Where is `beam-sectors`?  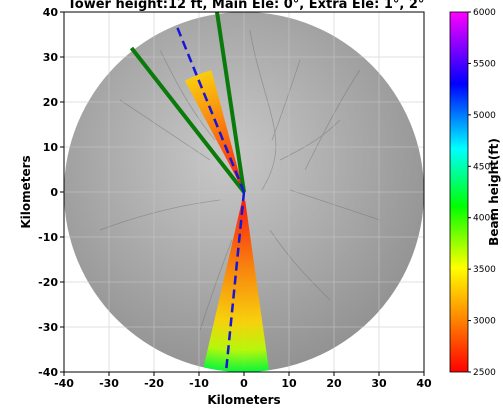 beam-sectors is located at coordinates (227, 221).